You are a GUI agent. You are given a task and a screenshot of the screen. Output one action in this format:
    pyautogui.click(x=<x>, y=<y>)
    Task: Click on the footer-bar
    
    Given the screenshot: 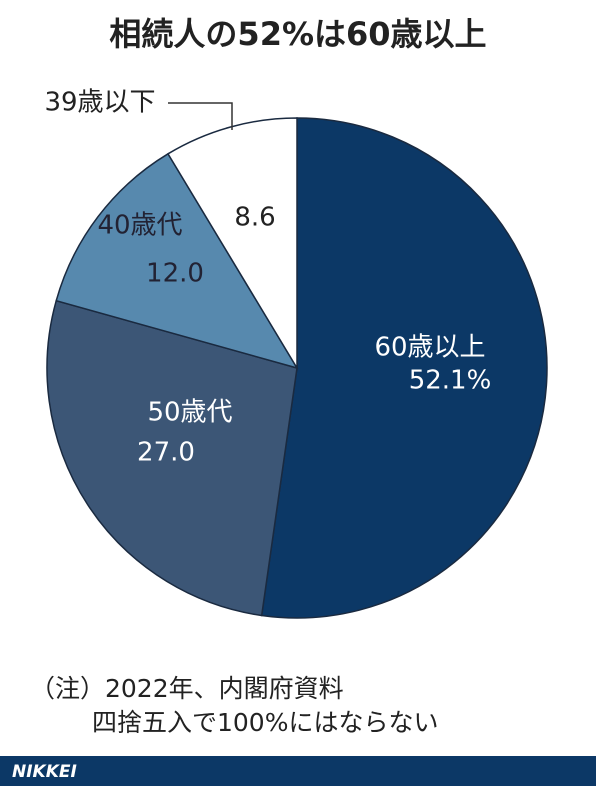 What is the action you would take?
    pyautogui.click(x=298, y=771)
    